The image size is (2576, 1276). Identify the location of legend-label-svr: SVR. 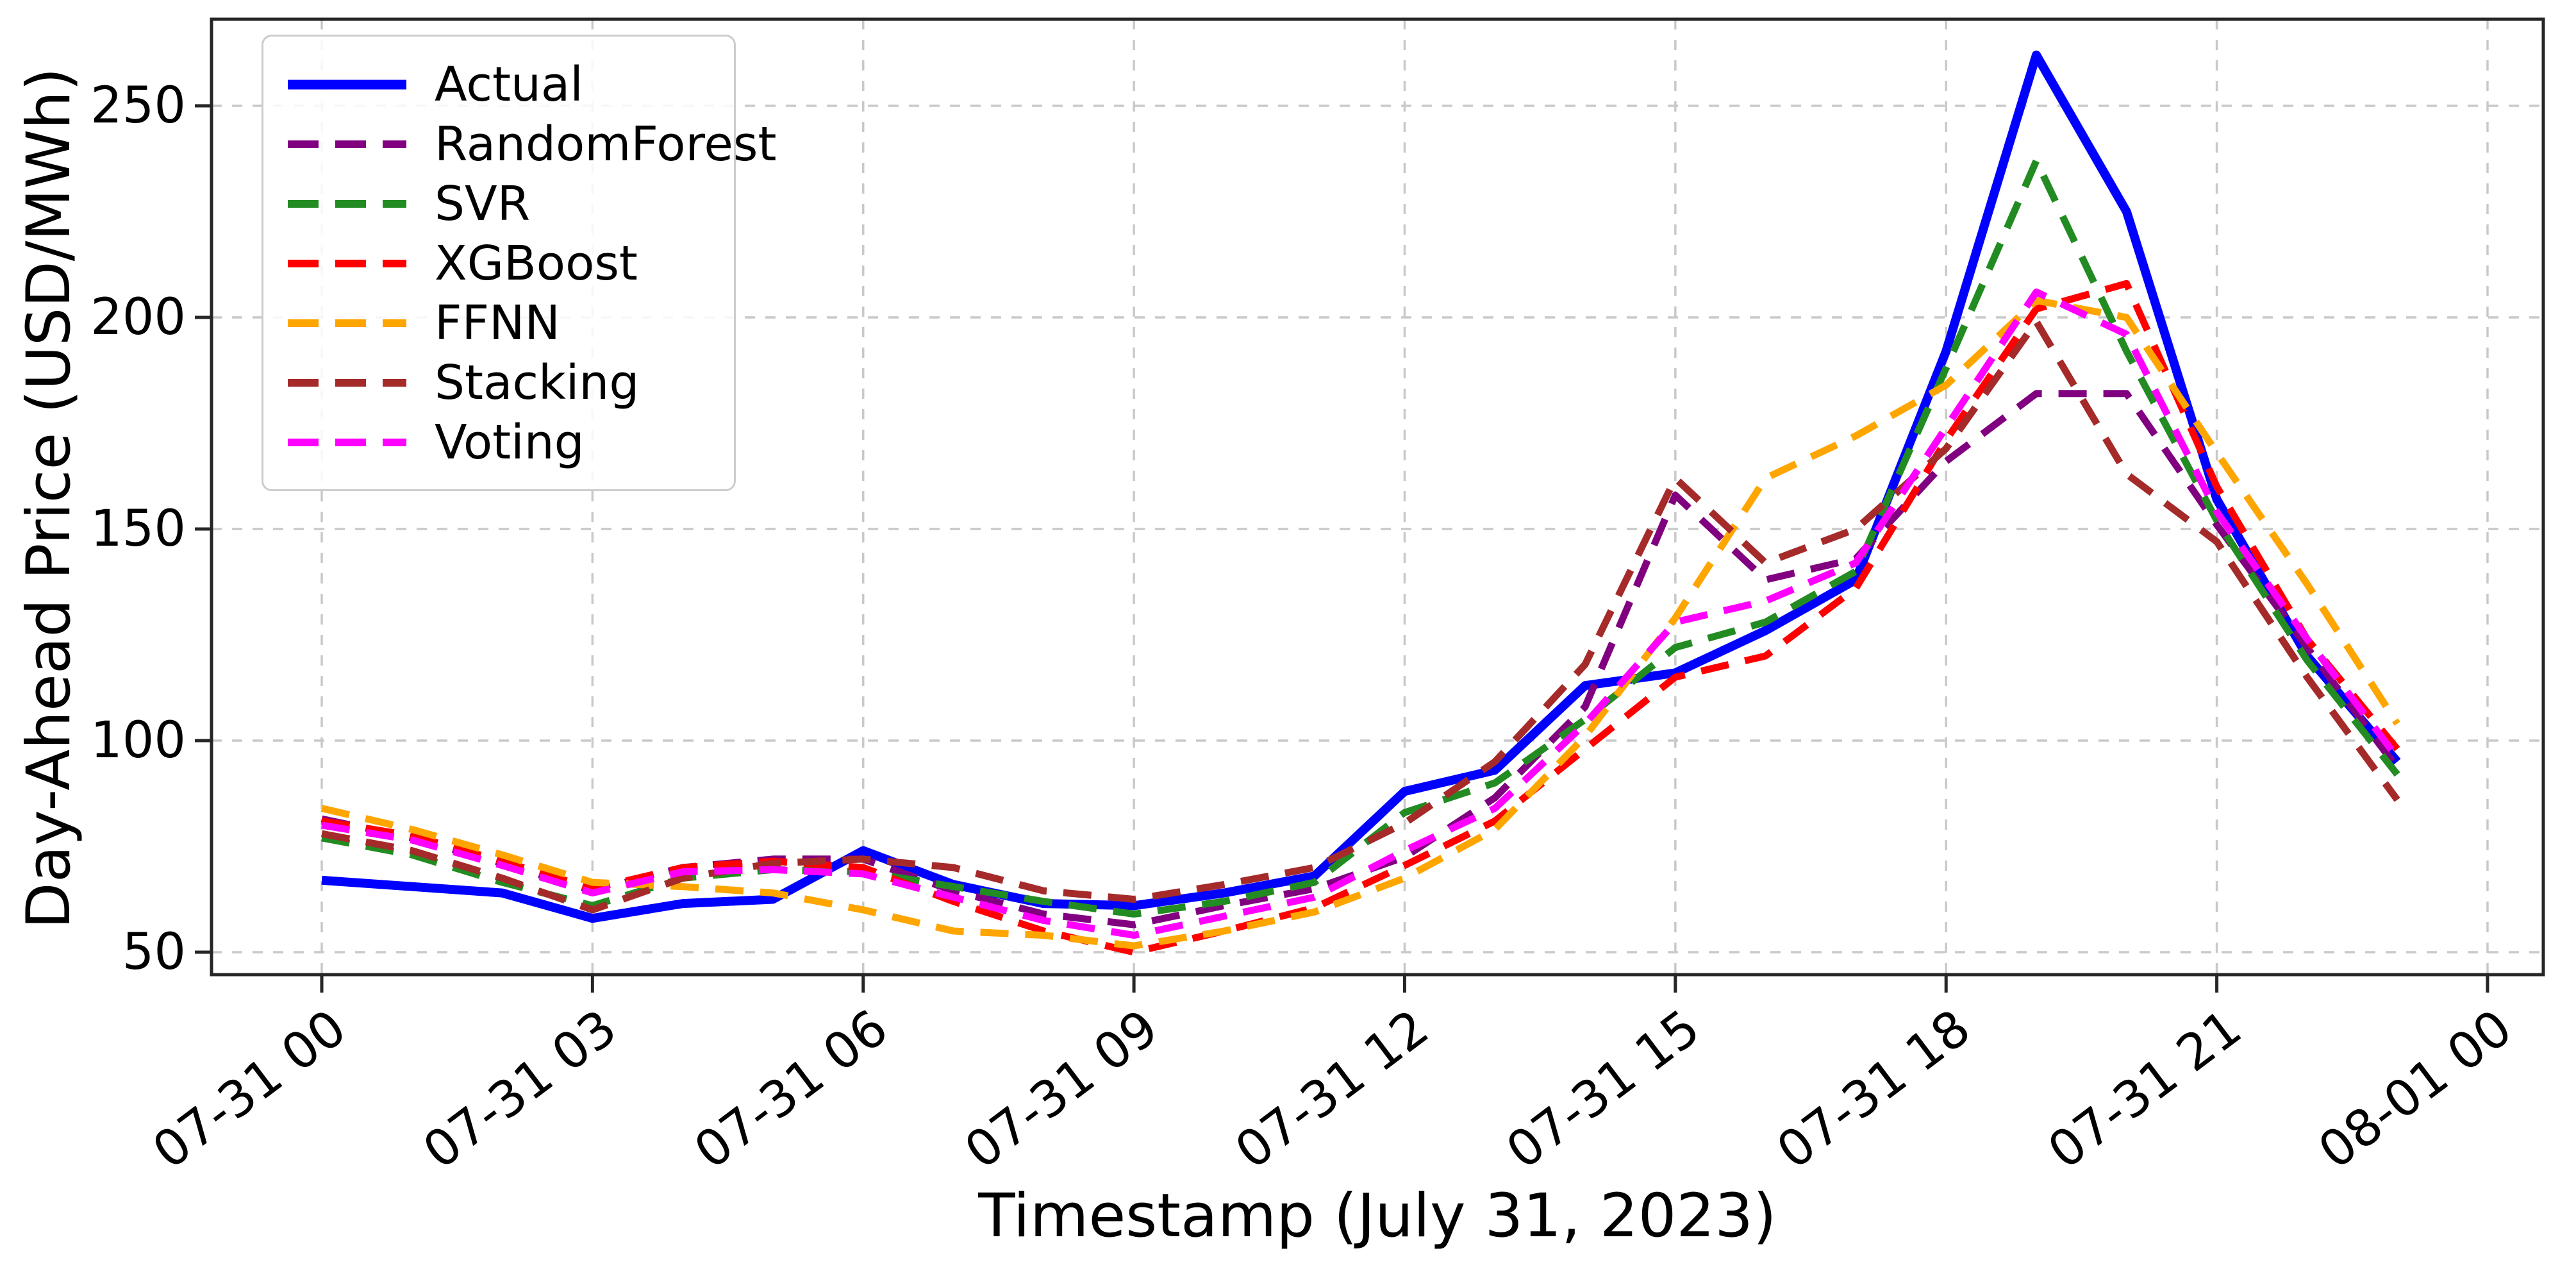
(483, 203).